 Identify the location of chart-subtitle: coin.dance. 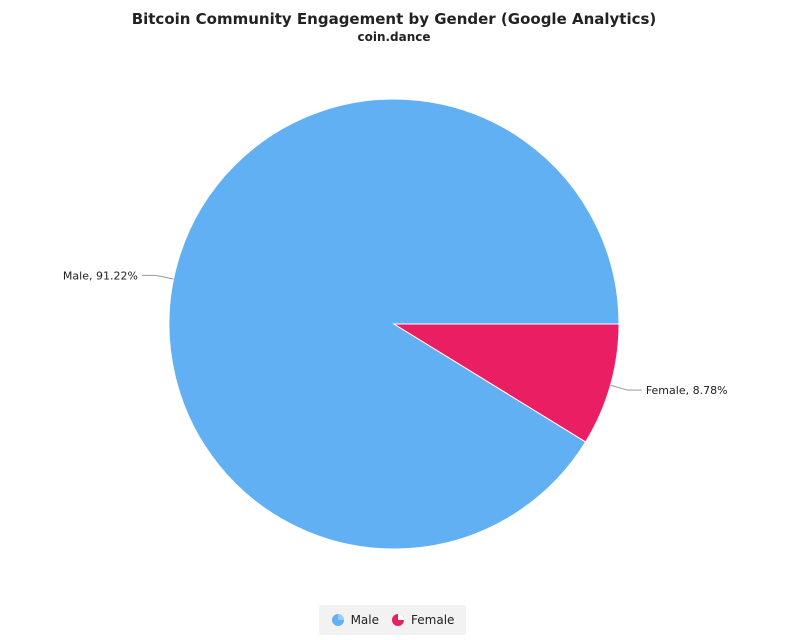
(394, 37).